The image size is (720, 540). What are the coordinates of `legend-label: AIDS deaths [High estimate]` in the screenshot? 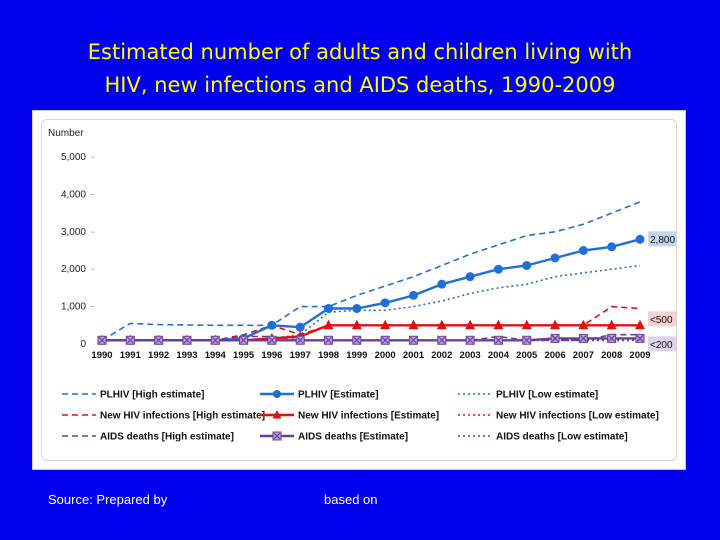 It's located at (167, 437).